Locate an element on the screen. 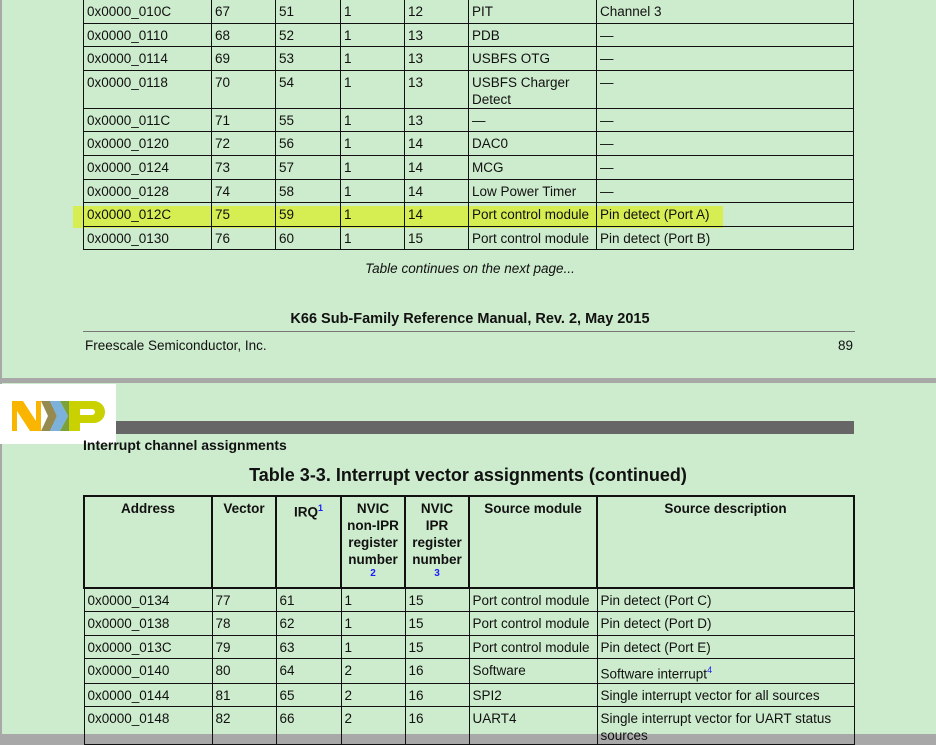  cell-address: 0x0000_0148 is located at coordinates (148, 725).